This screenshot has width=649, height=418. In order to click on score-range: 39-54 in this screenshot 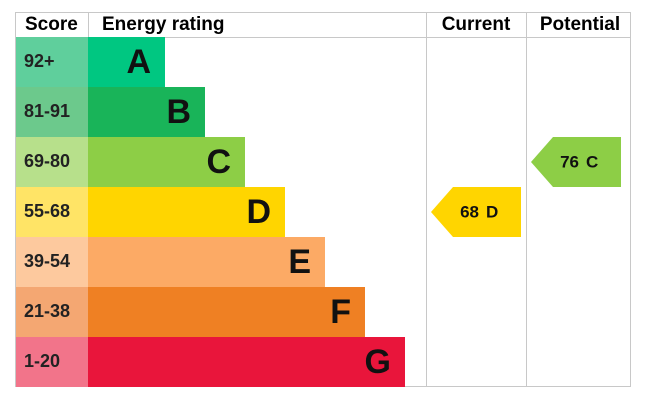, I will do `click(47, 261)`.